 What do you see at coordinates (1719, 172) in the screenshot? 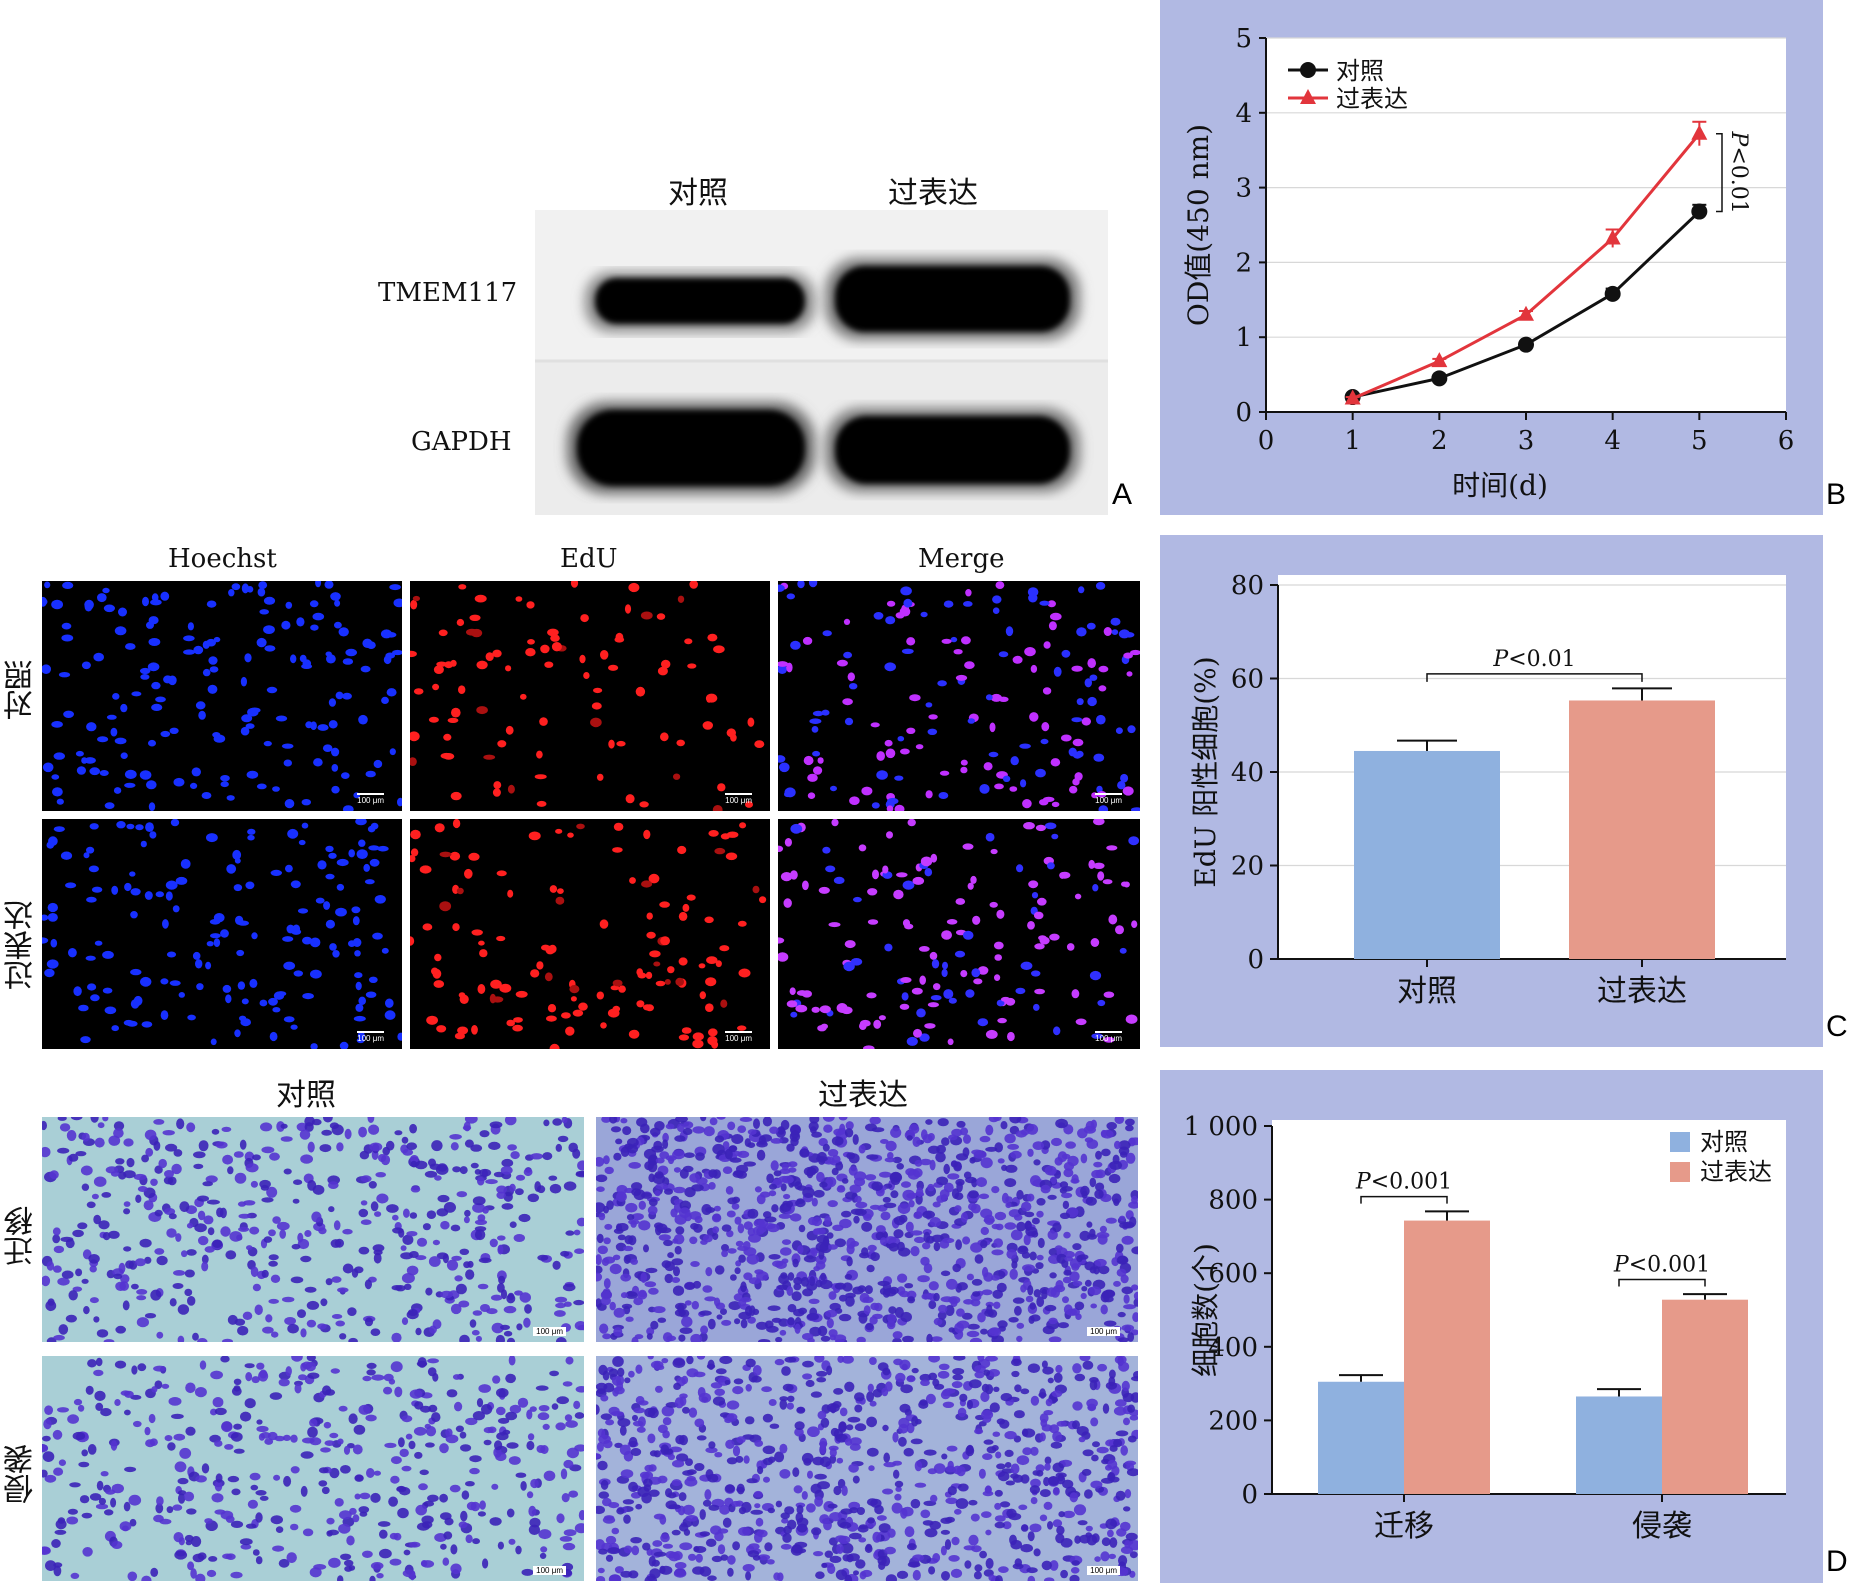
I see `significance-bracket` at bounding box center [1719, 172].